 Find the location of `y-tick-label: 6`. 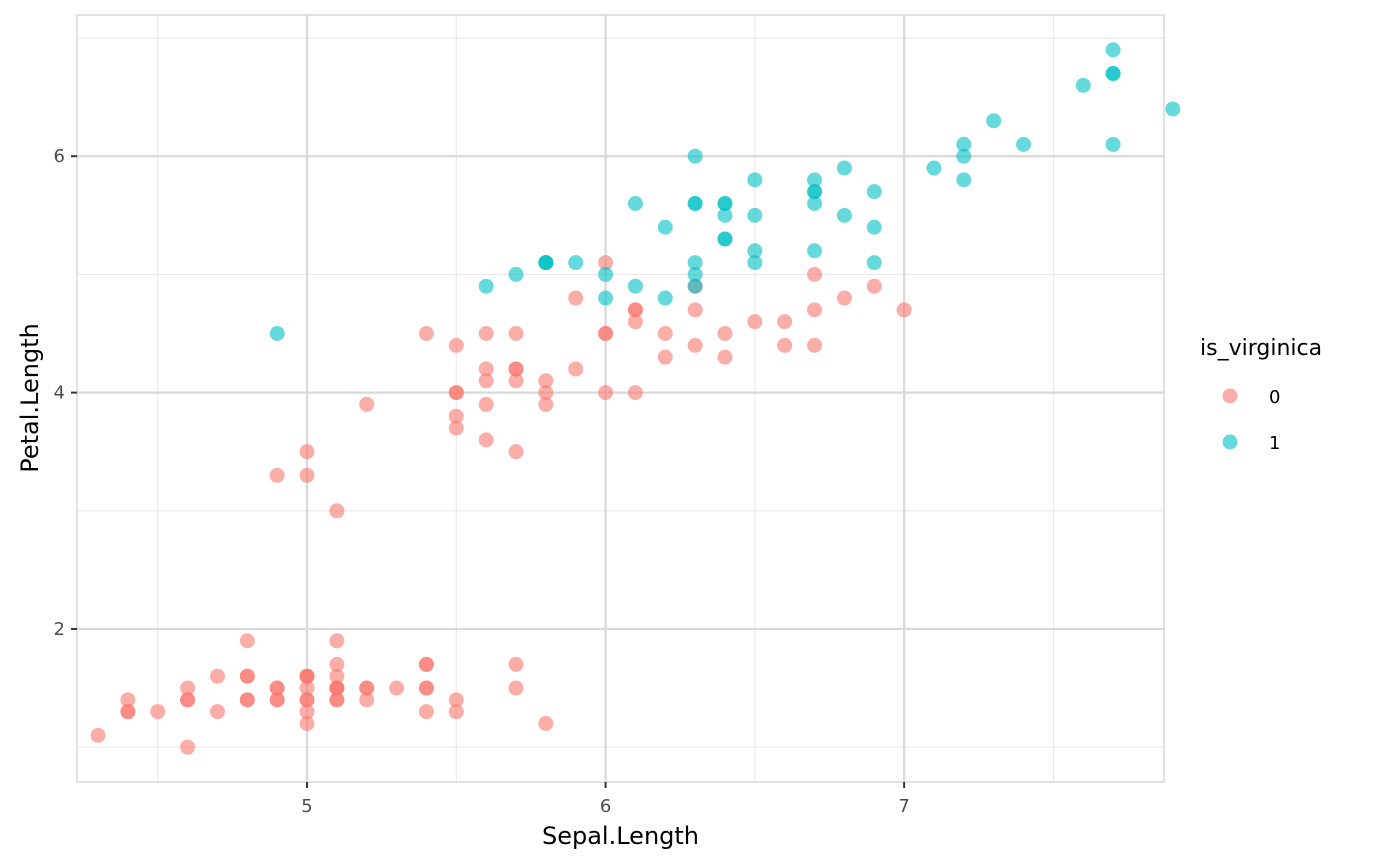

y-tick-label: 6 is located at coordinates (59, 156).